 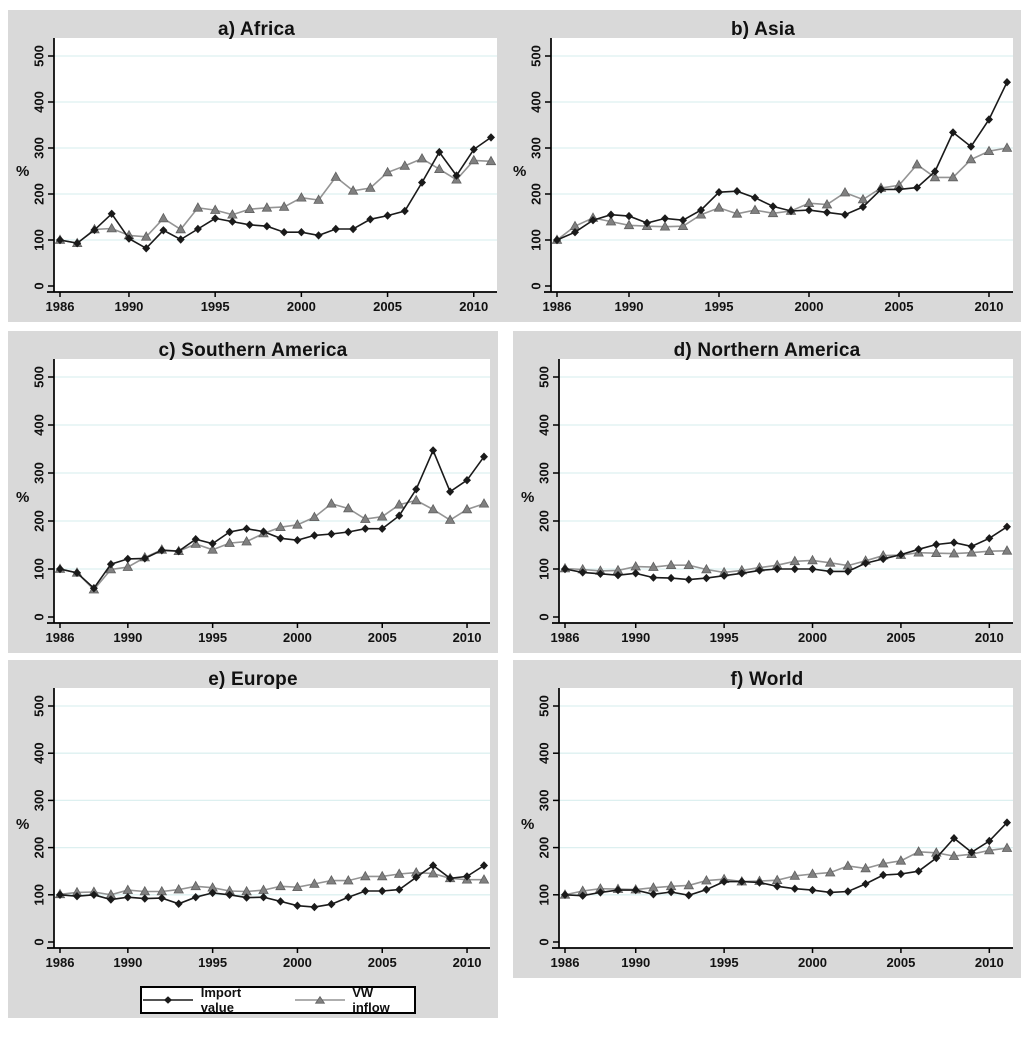 What do you see at coordinates (39, 377) in the screenshot?
I see `y-tick-label: 500` at bounding box center [39, 377].